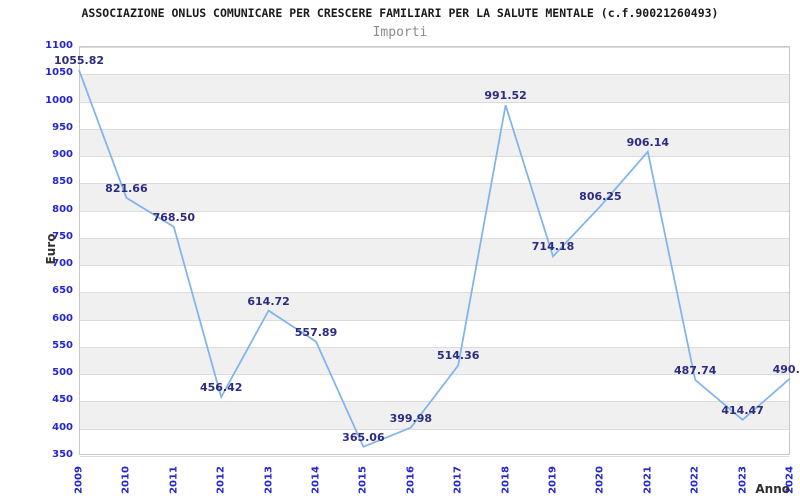 Image resolution: width=800 pixels, height=500 pixels. Describe the element at coordinates (62, 427) in the screenshot. I see `y-tick-label: 400` at that location.